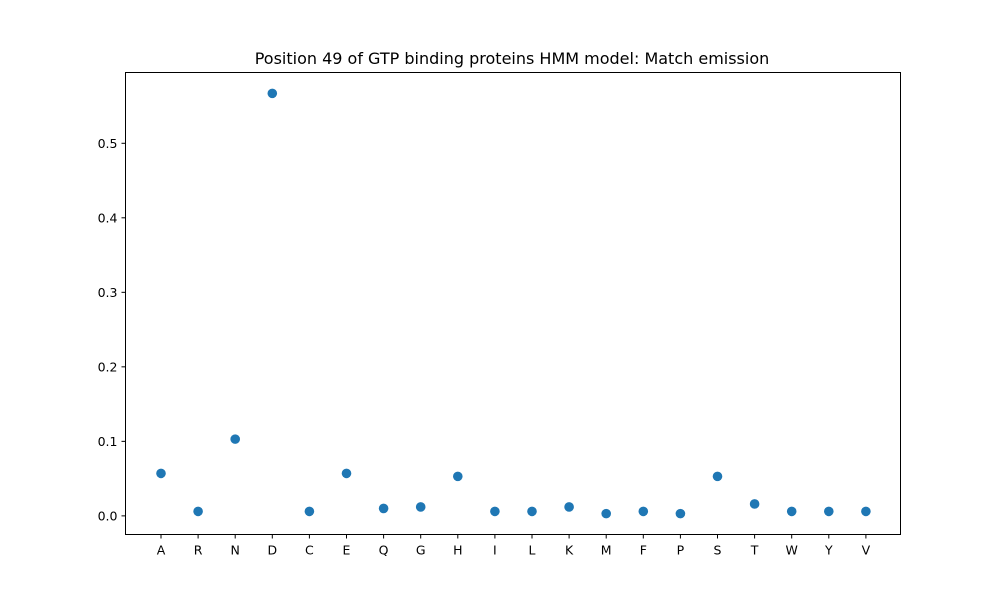 Image resolution: width=1000 pixels, height=600 pixels. What do you see at coordinates (828, 550) in the screenshot?
I see `x-tick-label-Y: Y` at bounding box center [828, 550].